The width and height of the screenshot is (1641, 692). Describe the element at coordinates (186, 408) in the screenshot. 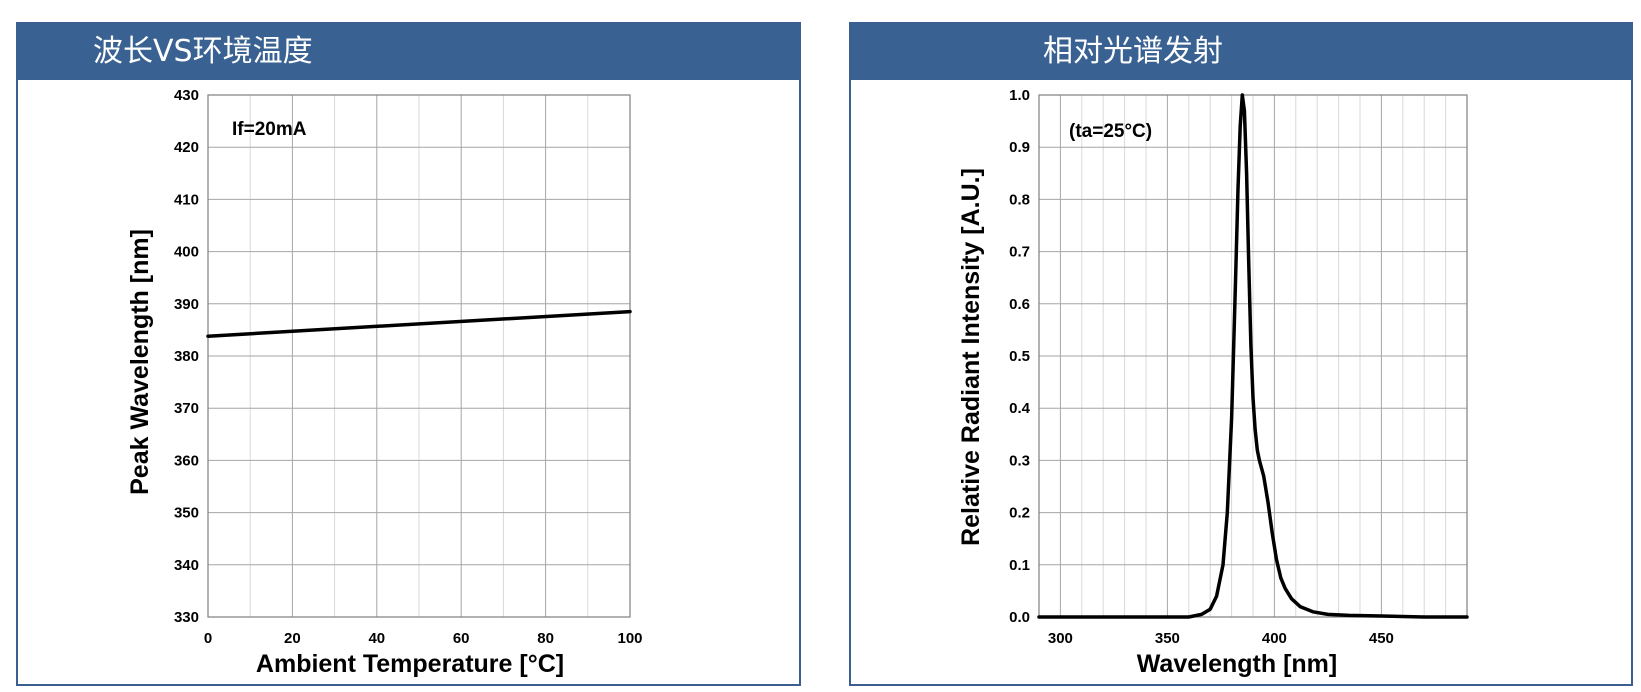

I see `y-tick-label: 370` at that location.